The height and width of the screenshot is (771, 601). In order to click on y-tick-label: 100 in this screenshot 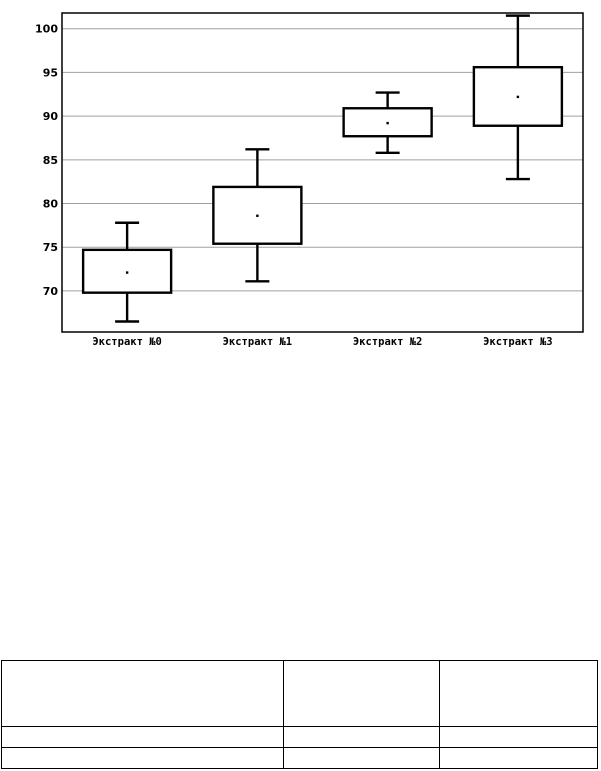, I will do `click(46, 29)`.